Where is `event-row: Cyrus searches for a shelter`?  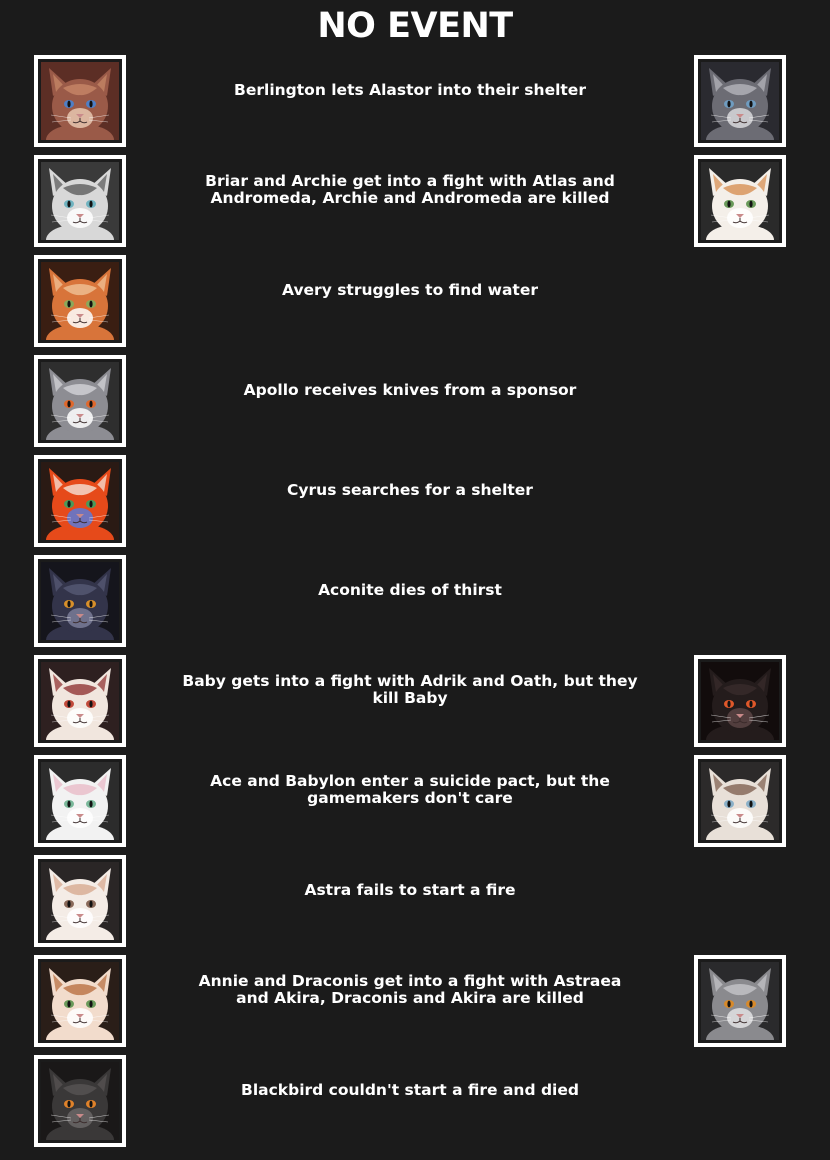 event-row: Cyrus searches for a shelter is located at coordinates (415, 501).